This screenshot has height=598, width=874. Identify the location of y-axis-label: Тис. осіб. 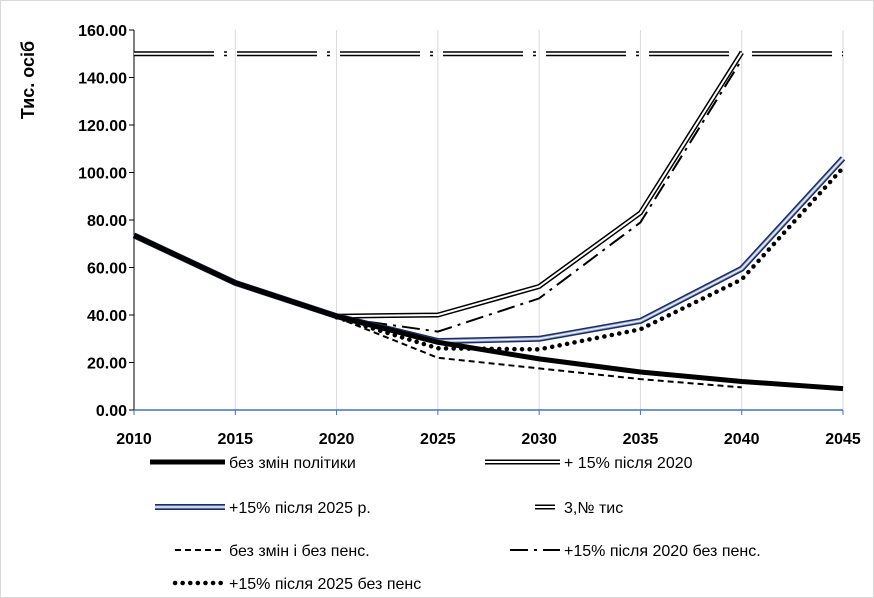
(28, 80).